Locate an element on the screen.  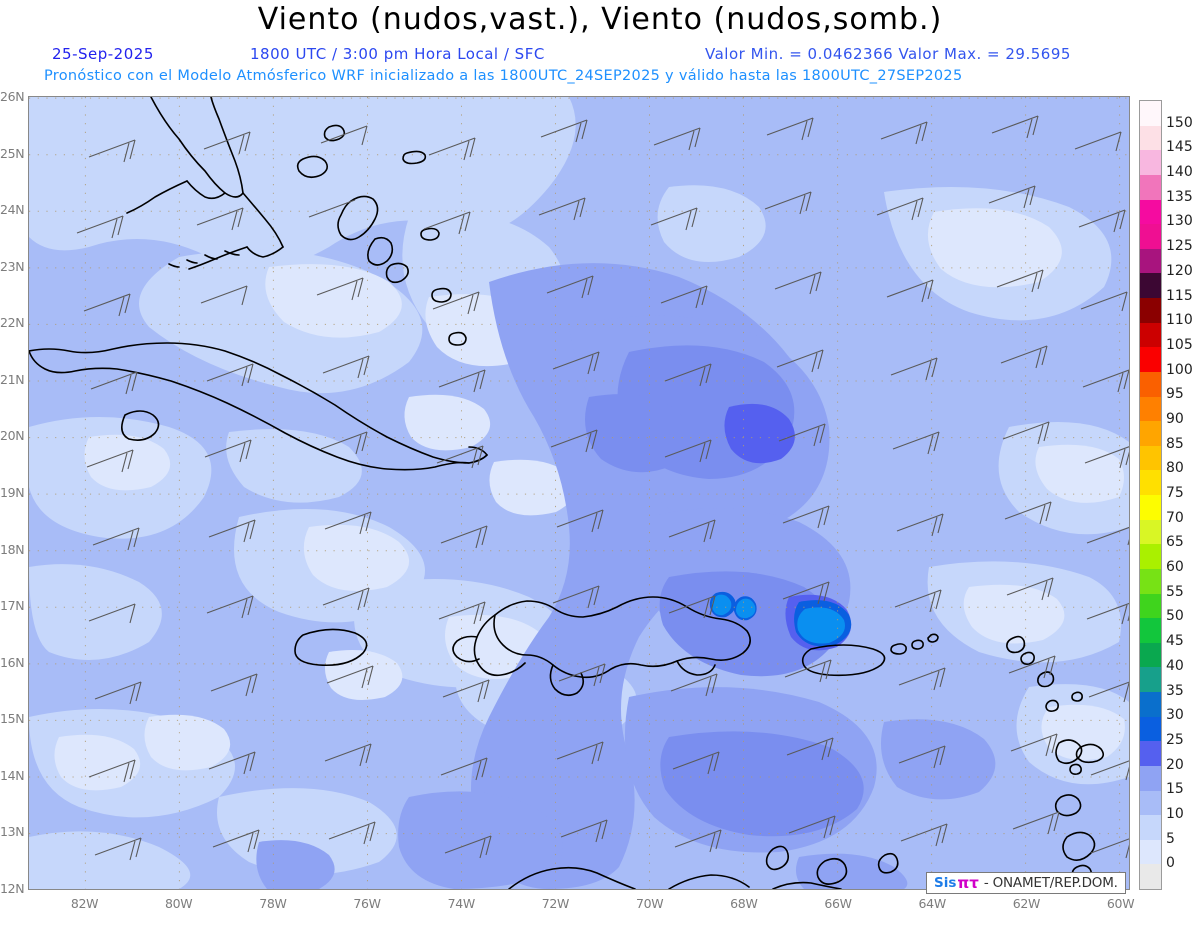
colorbar-tick-label: 40 is located at coordinates (1175, 665).